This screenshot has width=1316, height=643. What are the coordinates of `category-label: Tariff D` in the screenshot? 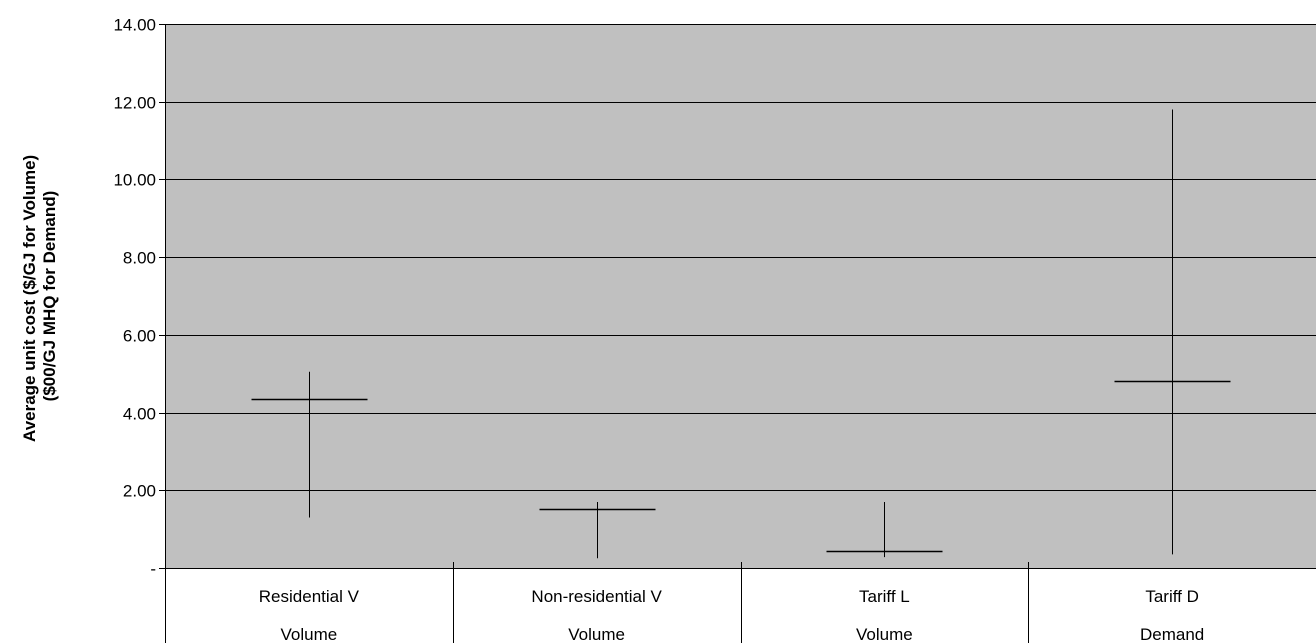 It's located at (1172, 596).